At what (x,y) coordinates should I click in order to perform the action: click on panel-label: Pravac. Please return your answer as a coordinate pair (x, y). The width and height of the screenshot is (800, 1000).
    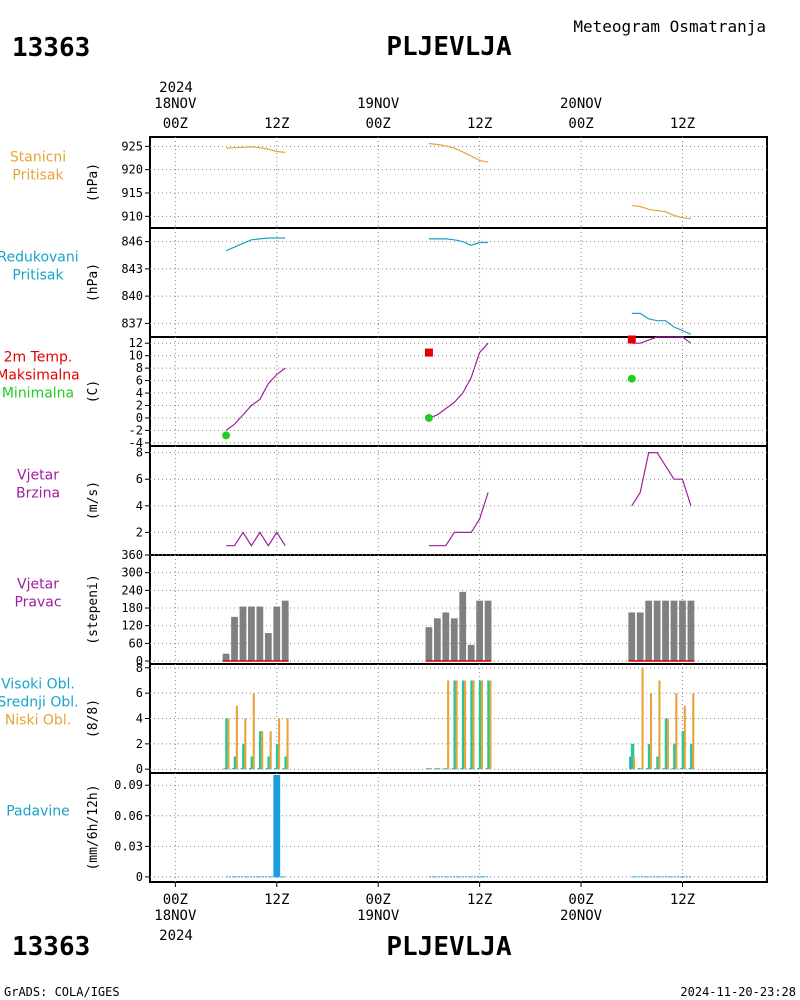
    Looking at the image, I should click on (37, 603).